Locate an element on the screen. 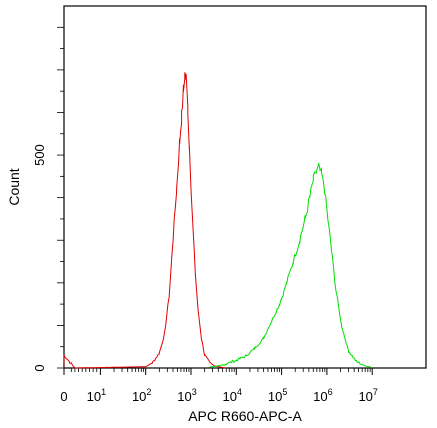 This screenshot has height=428, width=437. x-tick-label: 10⁷ is located at coordinates (367, 395).